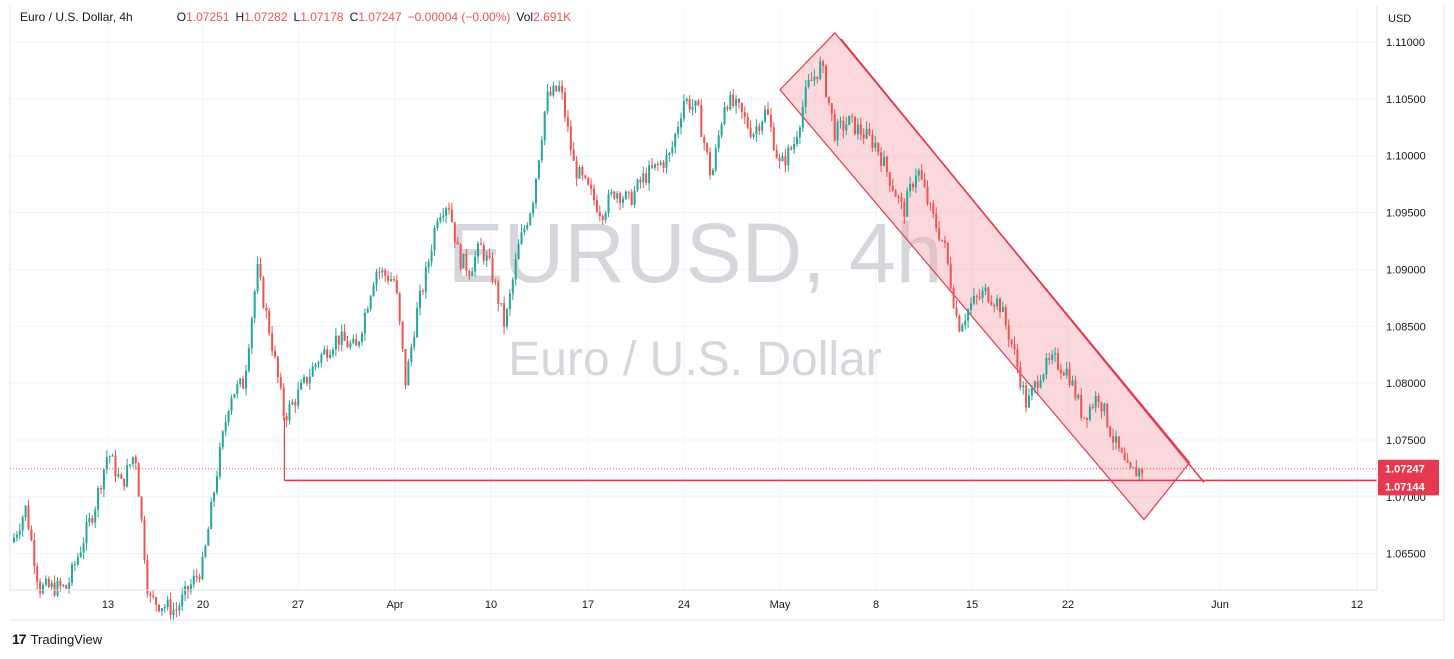 The image size is (1454, 659). I want to click on tradingview-logo: 17 TradingView, so click(57, 639).